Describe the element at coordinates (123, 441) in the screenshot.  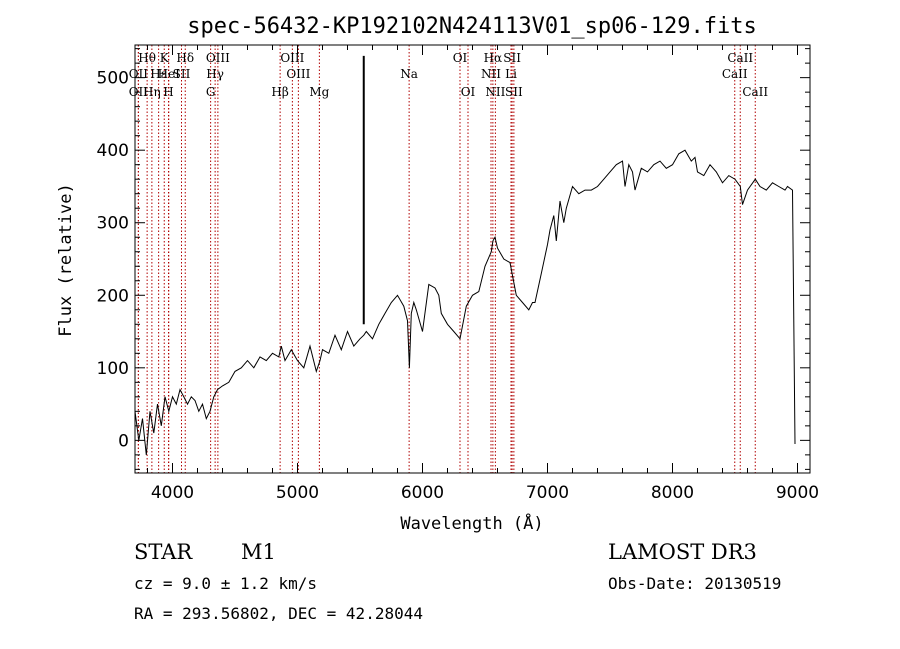
I see `y-tick-label-0: 0` at that location.